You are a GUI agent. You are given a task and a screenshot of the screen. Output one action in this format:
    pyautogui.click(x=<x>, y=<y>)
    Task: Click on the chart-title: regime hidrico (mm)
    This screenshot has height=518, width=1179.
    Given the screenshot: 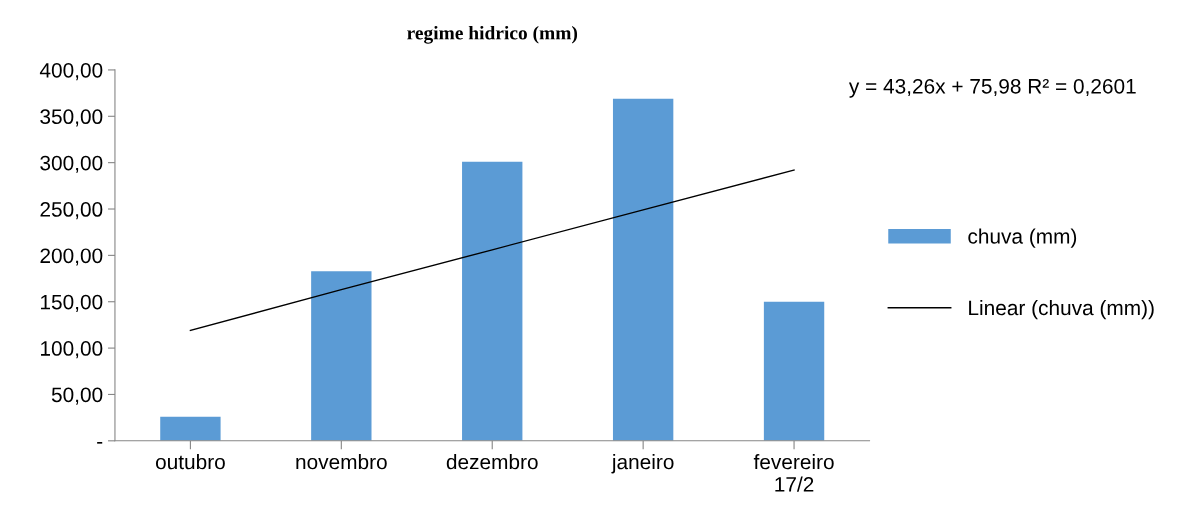 What is the action you would take?
    pyautogui.click(x=492, y=34)
    